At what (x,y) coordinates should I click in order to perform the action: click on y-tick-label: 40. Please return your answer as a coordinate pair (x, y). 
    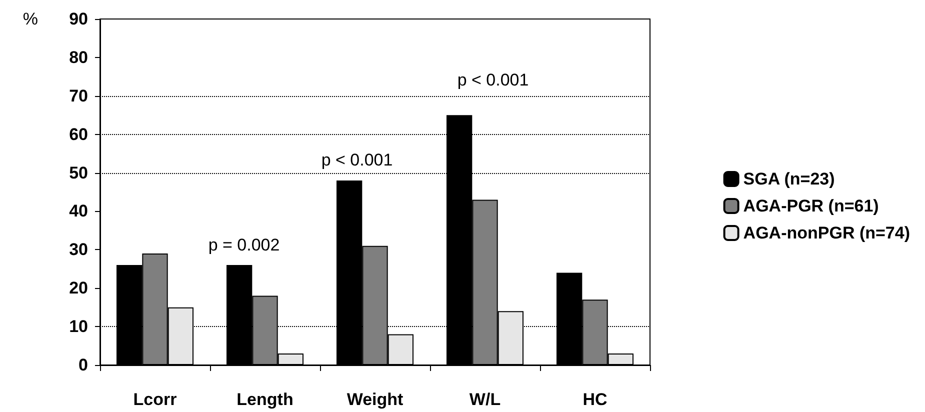
    Looking at the image, I should click on (78, 211).